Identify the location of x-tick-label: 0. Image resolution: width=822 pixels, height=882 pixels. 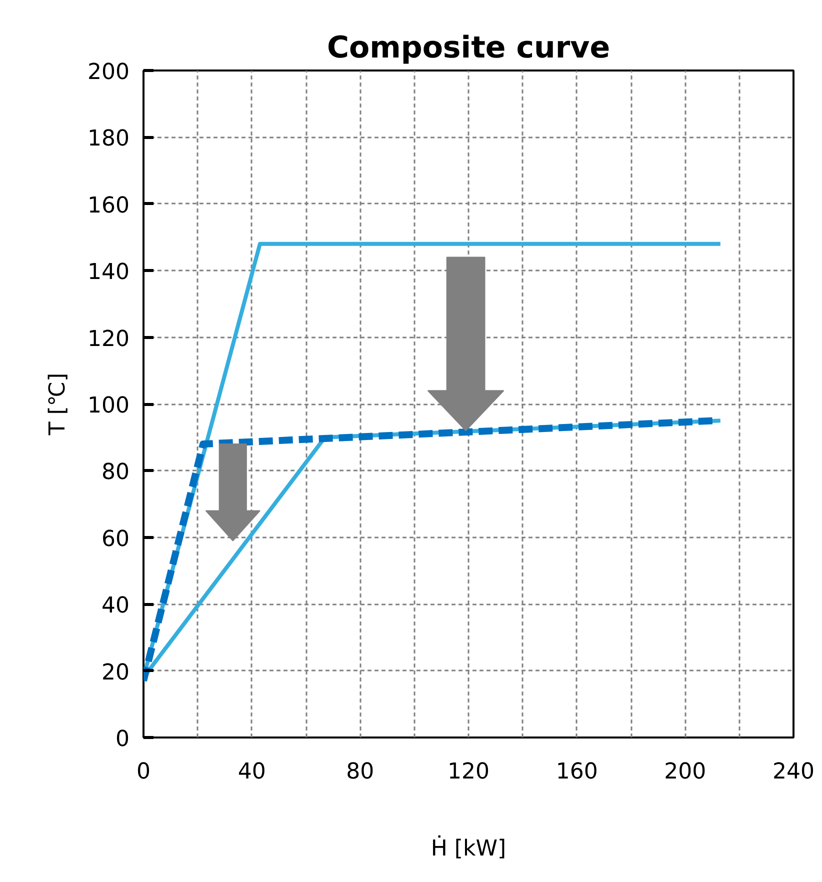
(143, 772).